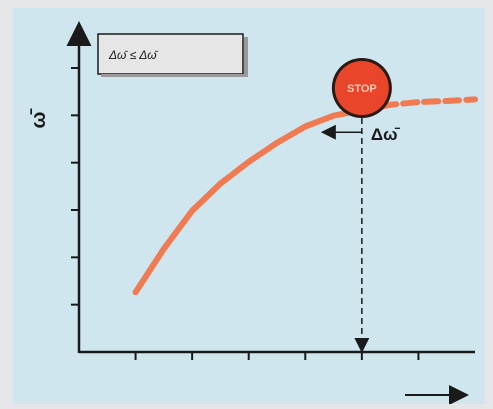 The image size is (493, 409). What do you see at coordinates (386, 134) in the screenshot?
I see `delta-label: Δω̄` at bounding box center [386, 134].